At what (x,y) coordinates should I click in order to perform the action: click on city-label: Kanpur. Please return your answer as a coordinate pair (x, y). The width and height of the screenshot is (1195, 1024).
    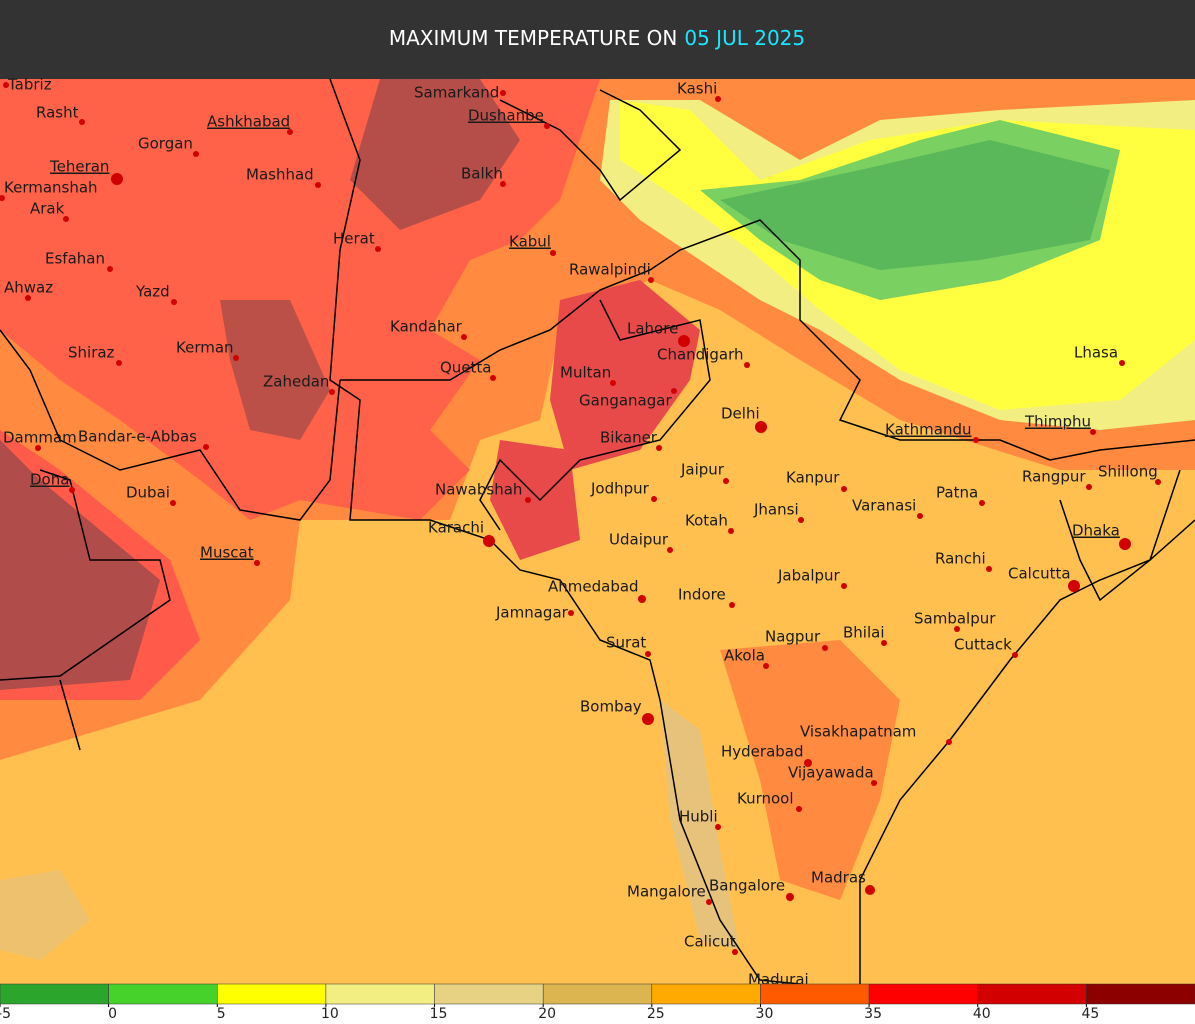
    Looking at the image, I should click on (813, 478).